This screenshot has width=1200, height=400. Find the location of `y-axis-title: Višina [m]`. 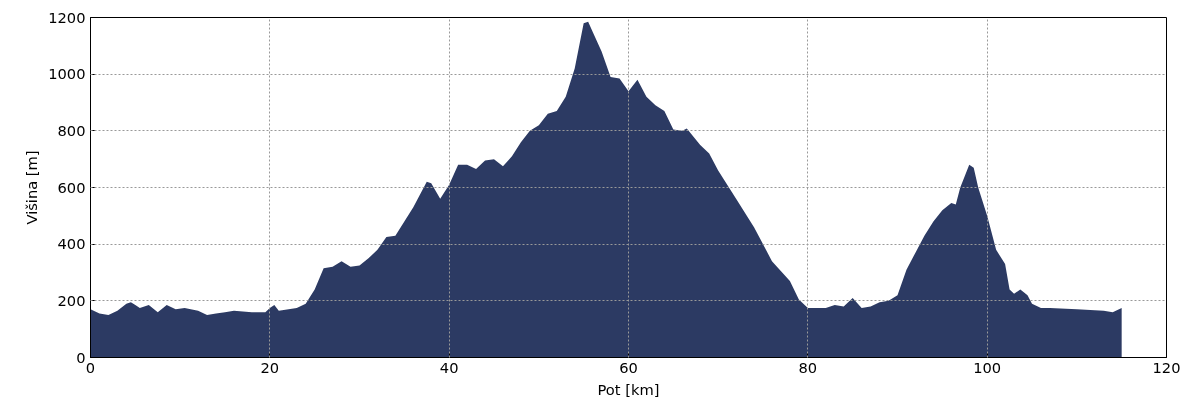

y-axis-title: Višina [m] is located at coordinates (32, 187).